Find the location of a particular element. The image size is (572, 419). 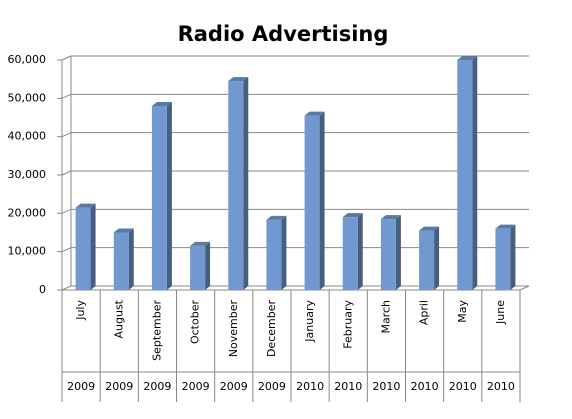

y-tick-label: 0 is located at coordinates (42, 289).